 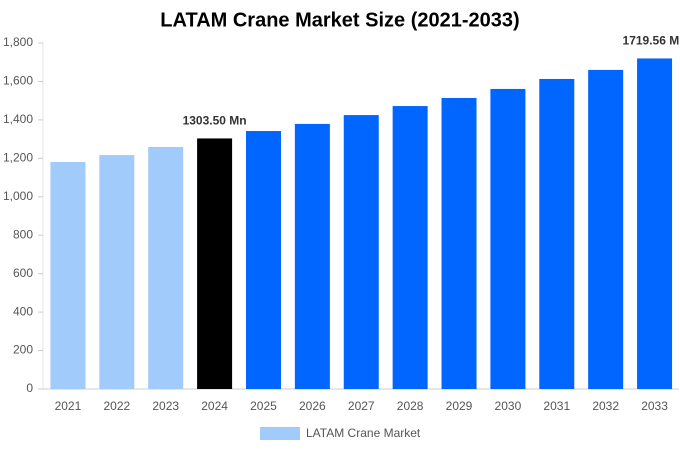 What do you see at coordinates (312, 406) in the screenshot?
I see `x-tick-label: 2026` at bounding box center [312, 406].